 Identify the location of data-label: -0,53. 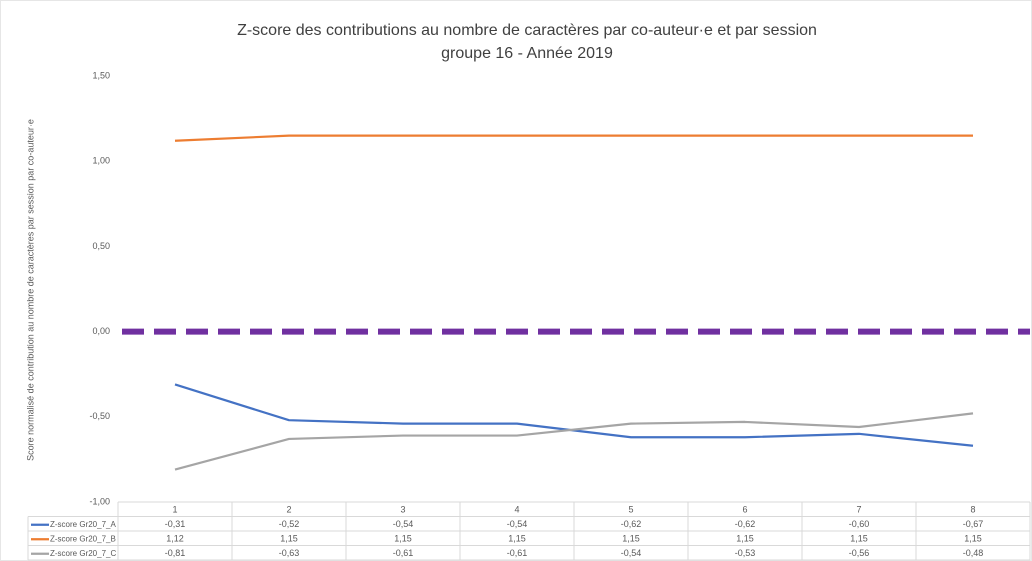
(745, 553).